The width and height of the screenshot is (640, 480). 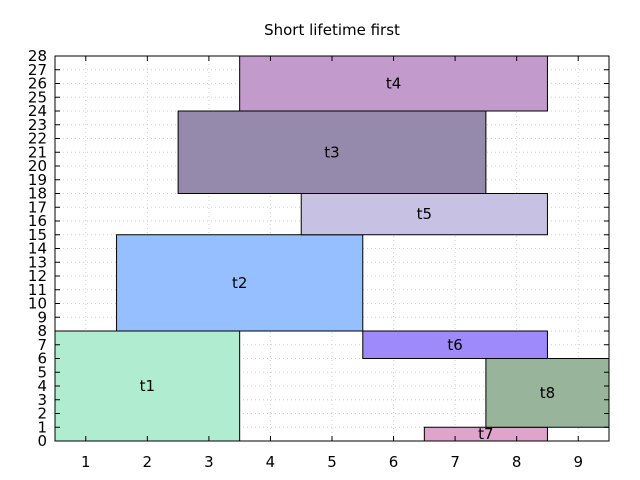 What do you see at coordinates (485, 434) in the screenshot?
I see `block-label-t7: t7` at bounding box center [485, 434].